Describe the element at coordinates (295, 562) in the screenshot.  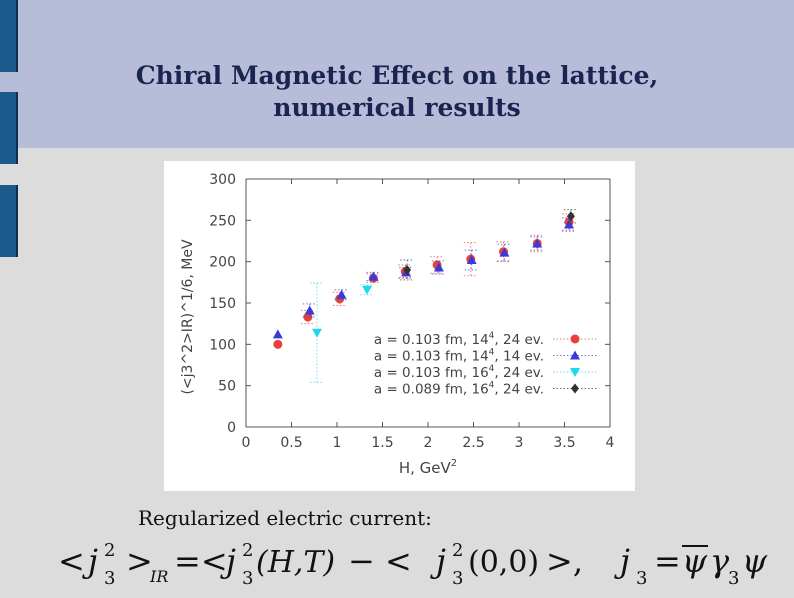
I see `formula-arg-1: (H,T)` at that location.